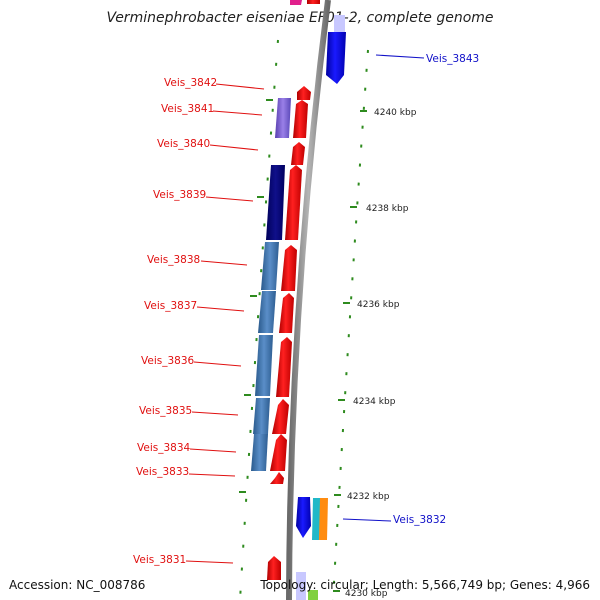 The width and height of the screenshot is (600, 600). Describe the element at coordinates (187, 109) in the screenshot. I see `gene-label-veis-3841: Veis_3841` at that location.